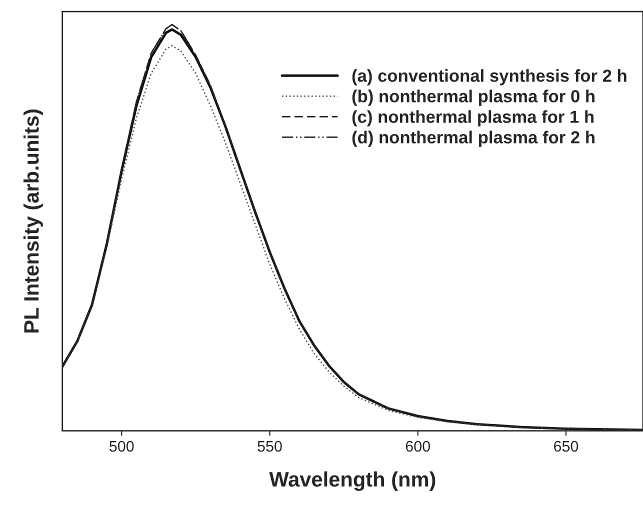 The image size is (643, 505). I want to click on legend-label: (d) nonthermal plasma for 2 h, so click(473, 138).